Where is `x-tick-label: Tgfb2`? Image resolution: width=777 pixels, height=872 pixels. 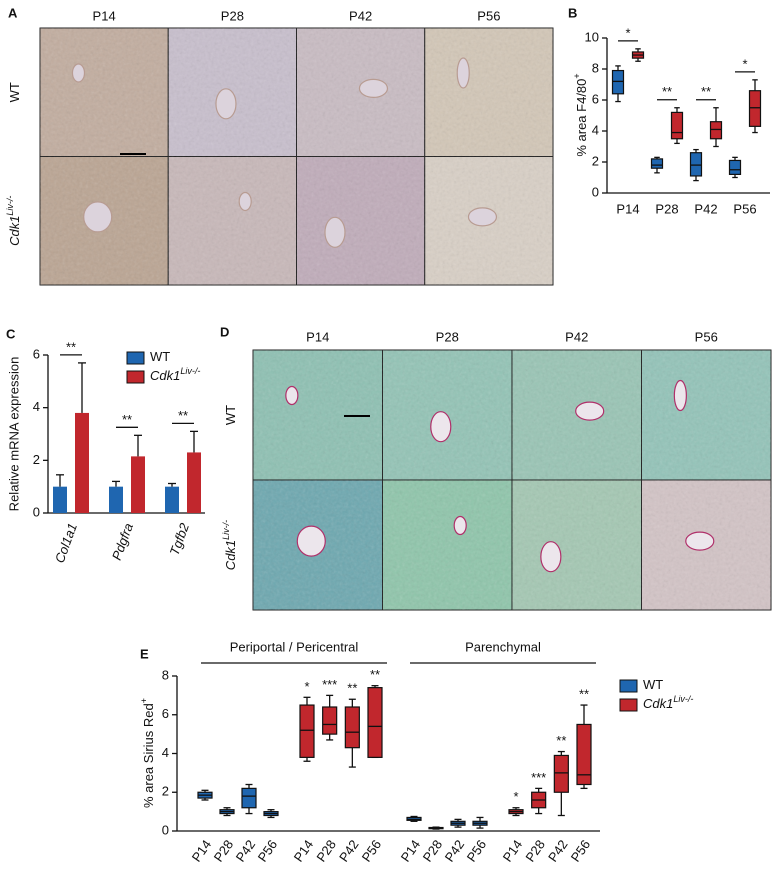
x-tick-label: Tgfb2 is located at coordinates (180, 538).